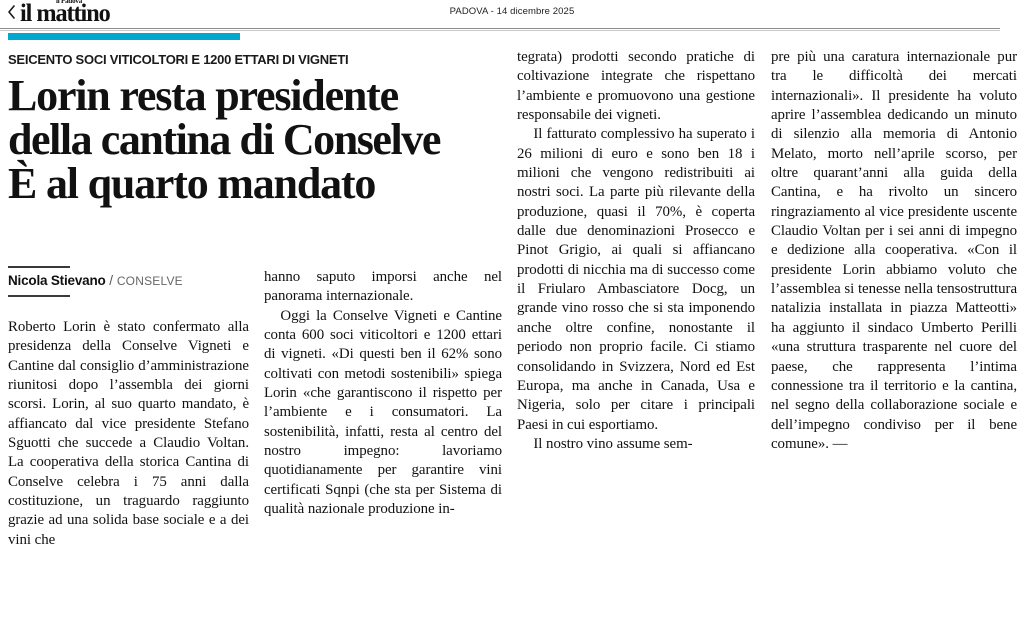 The height and width of the screenshot is (644, 1024). I want to click on body-paragraph: Il nostro vino assume sem-, so click(613, 443).